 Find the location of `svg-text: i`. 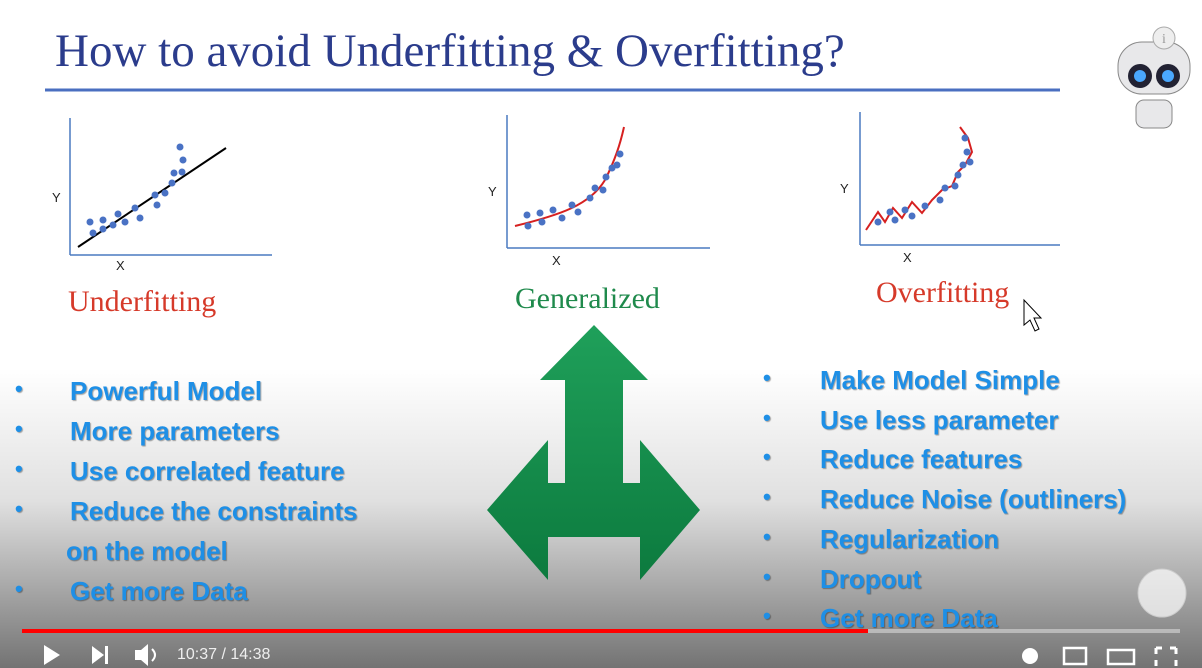

svg-text: i is located at coordinates (1164, 39).